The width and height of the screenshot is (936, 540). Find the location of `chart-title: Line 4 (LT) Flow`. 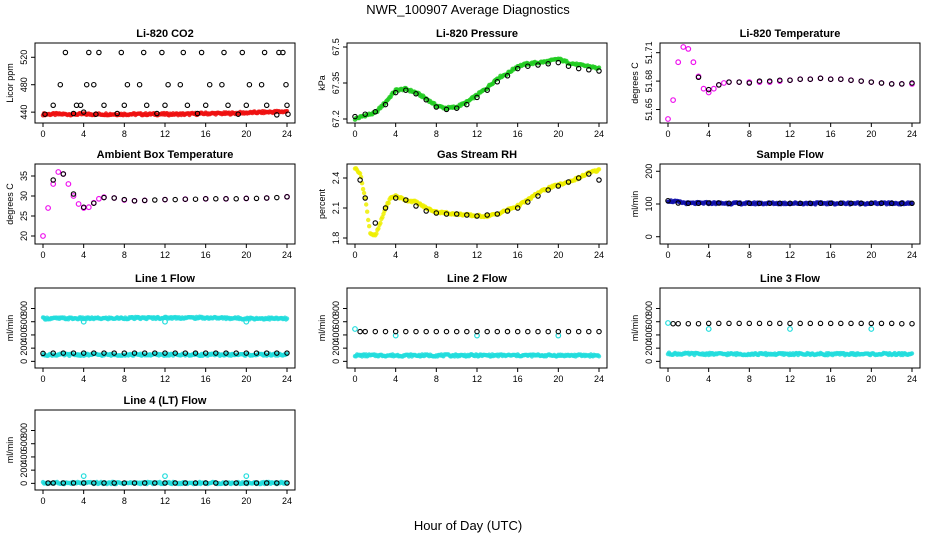

chart-title: Line 4 (LT) Flow is located at coordinates (165, 401).